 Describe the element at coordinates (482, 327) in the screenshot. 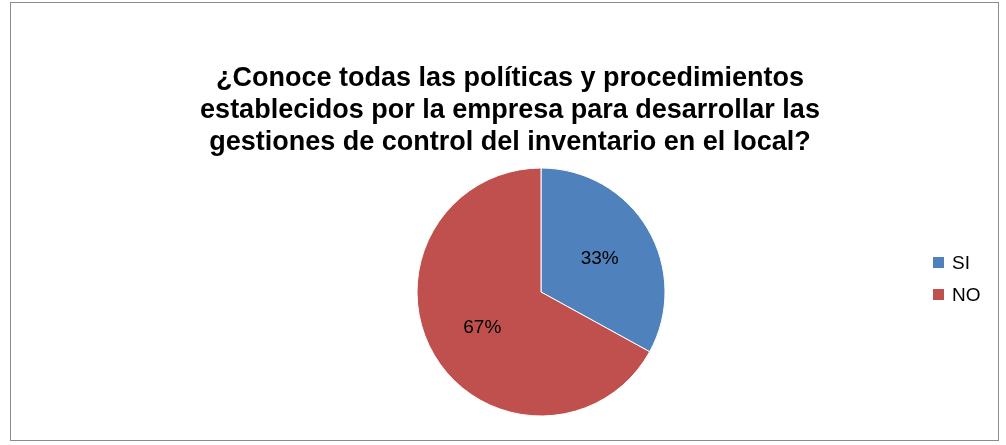

I see `data-label: 67%` at that location.